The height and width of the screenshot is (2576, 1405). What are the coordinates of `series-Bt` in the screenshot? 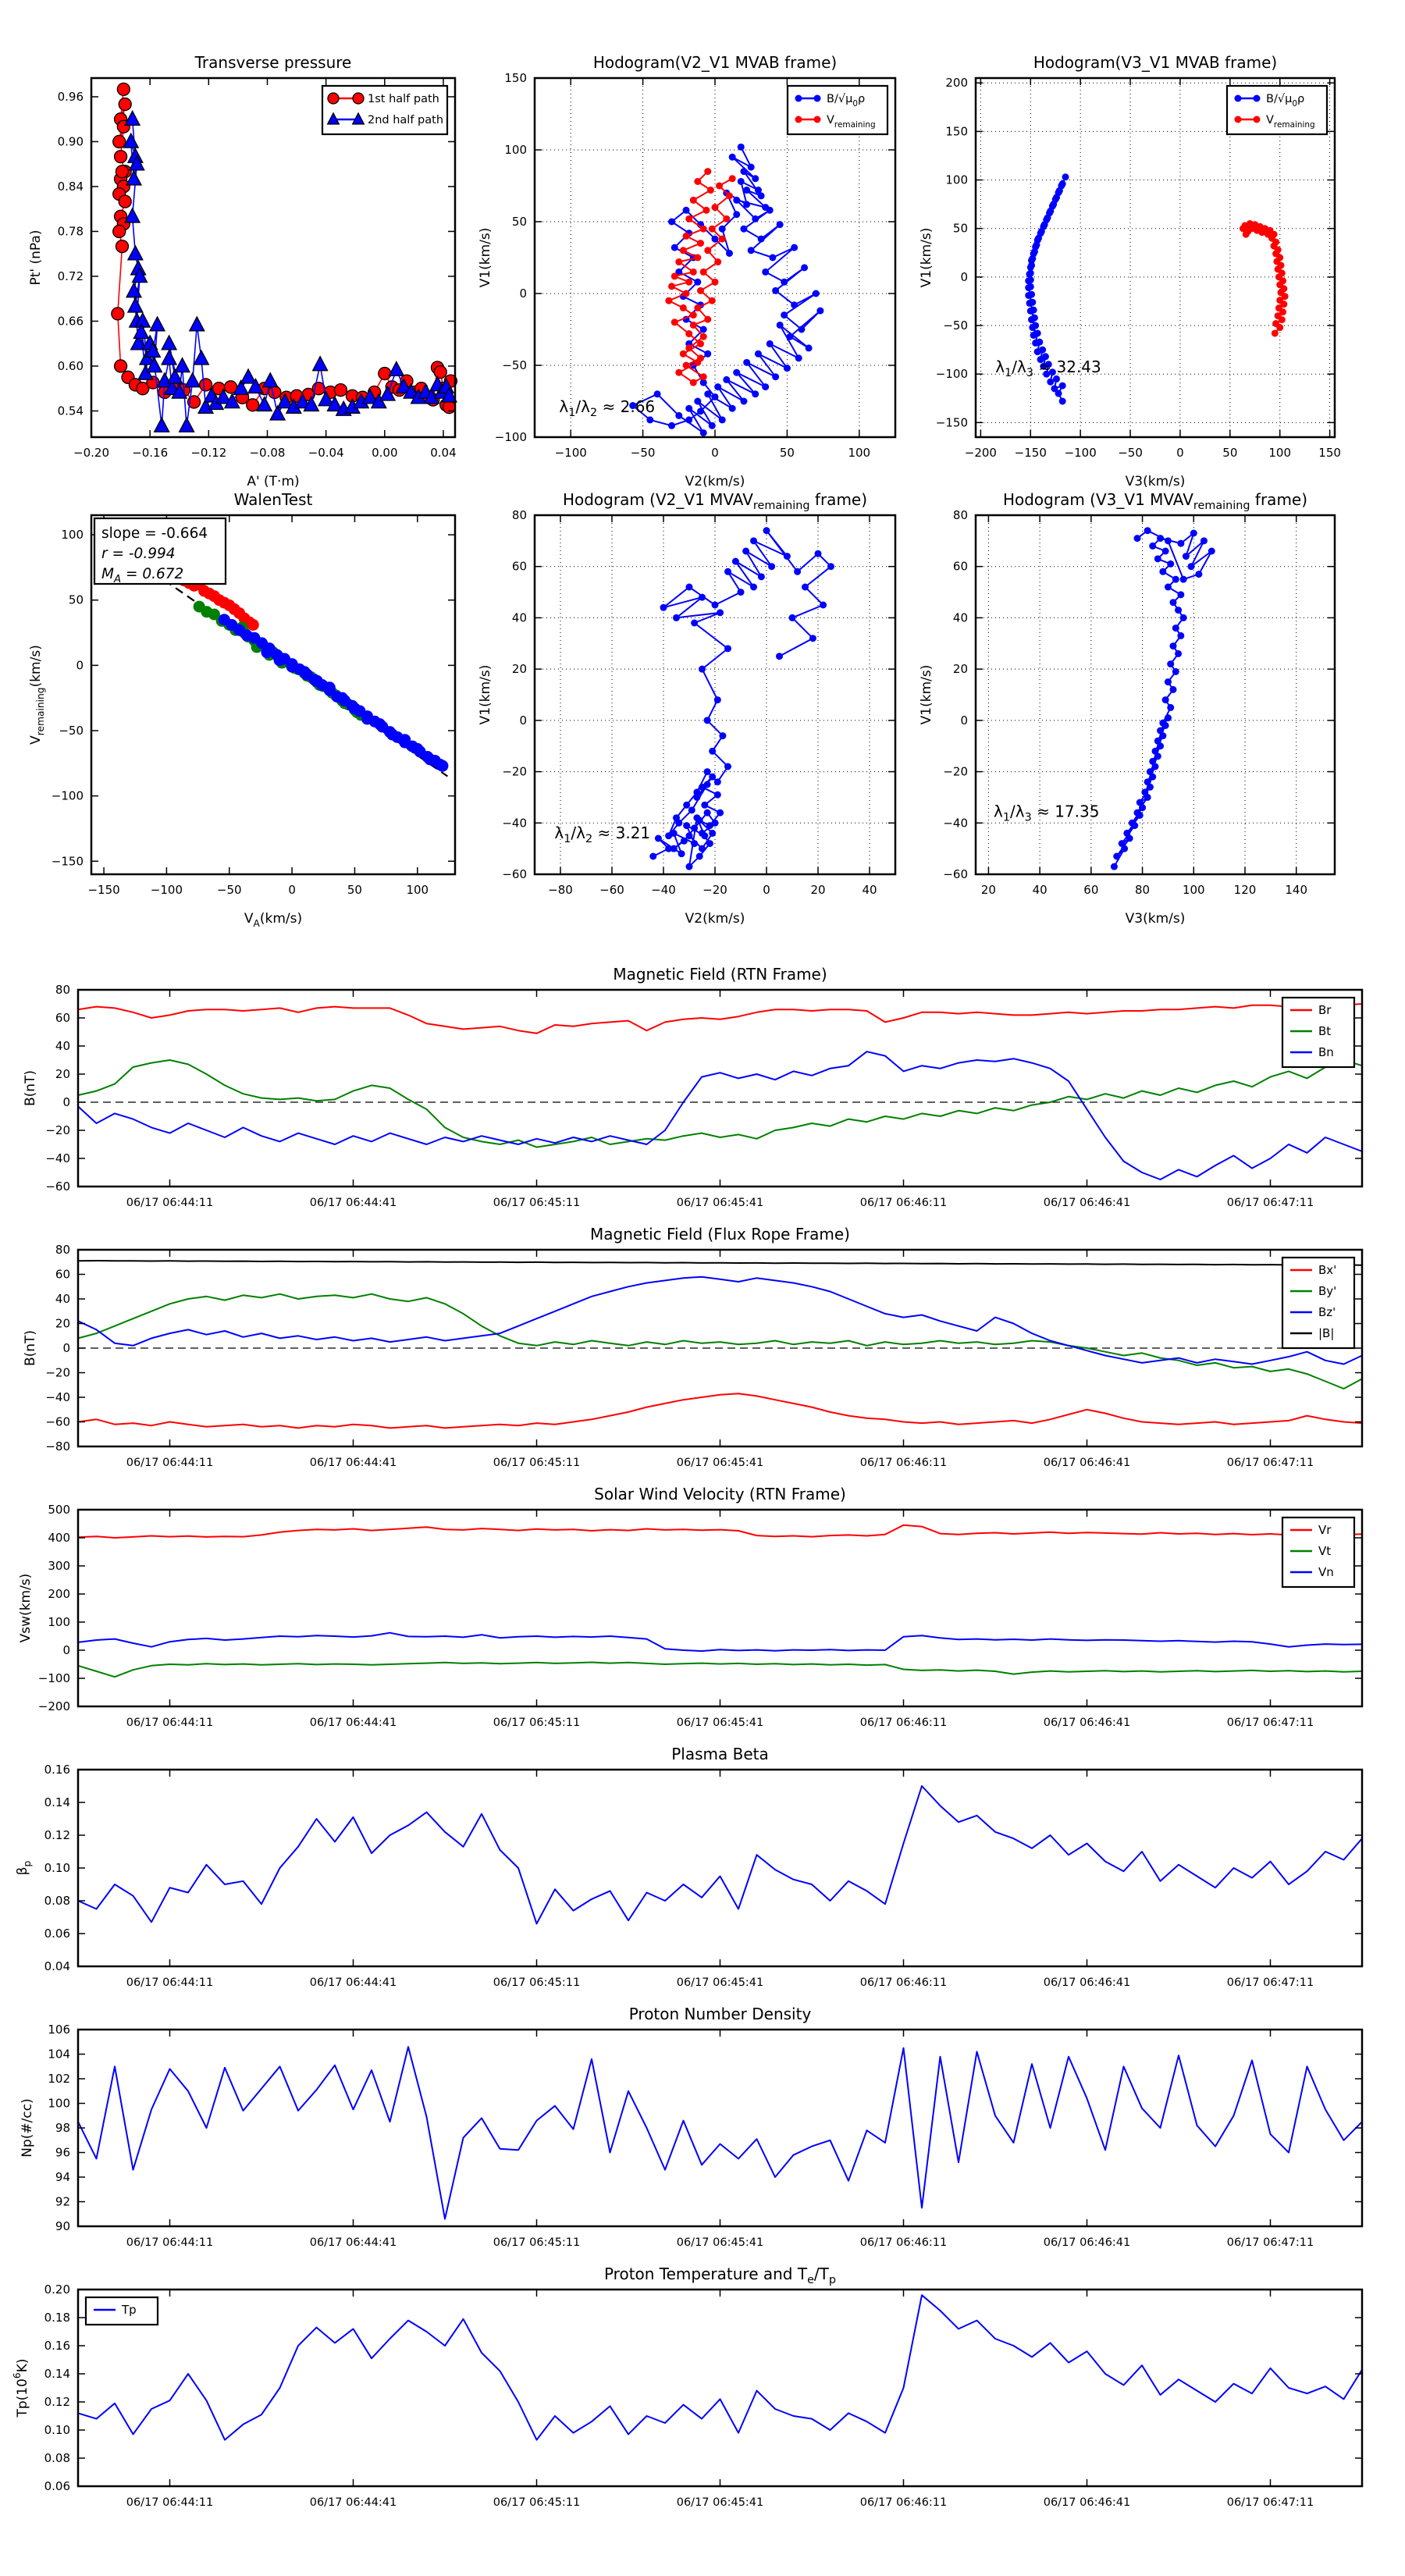 It's located at (720, 1103).